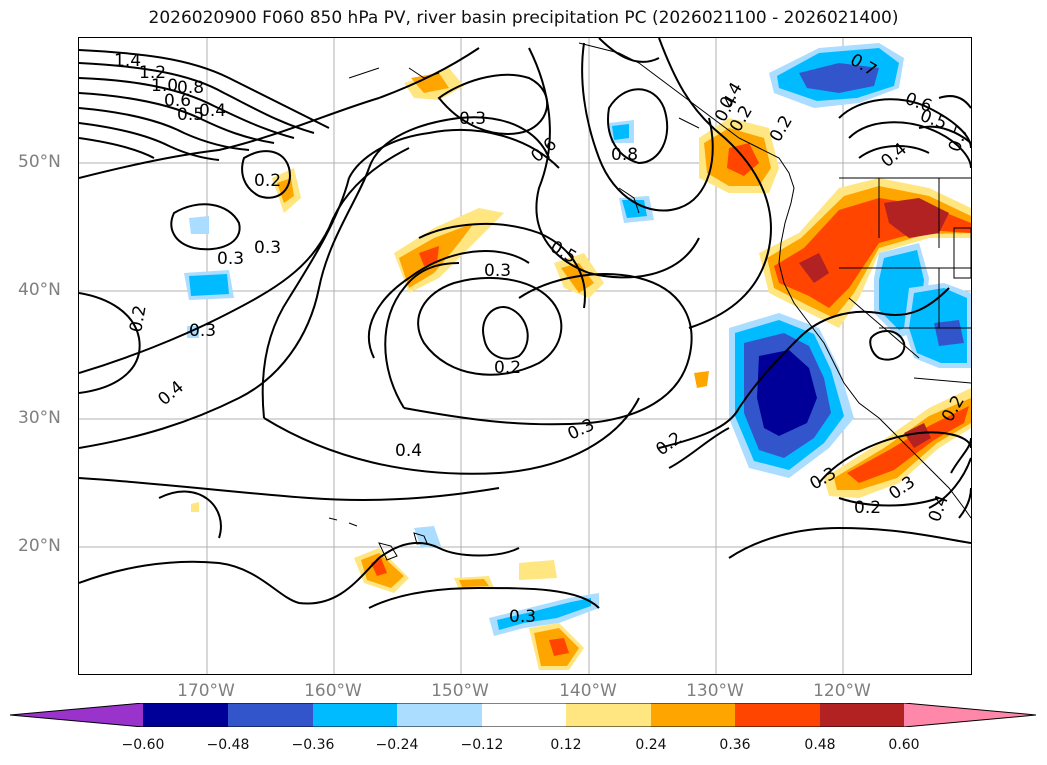 This screenshot has width=1047, height=765. What do you see at coordinates (228, 745) in the screenshot?
I see `colorbar-tick: −0.48` at bounding box center [228, 745].